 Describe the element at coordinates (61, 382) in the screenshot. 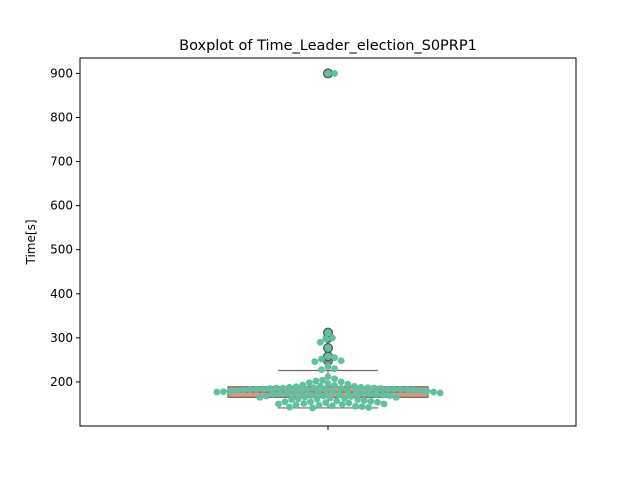

I see `y-tick-label: 200` at that location.